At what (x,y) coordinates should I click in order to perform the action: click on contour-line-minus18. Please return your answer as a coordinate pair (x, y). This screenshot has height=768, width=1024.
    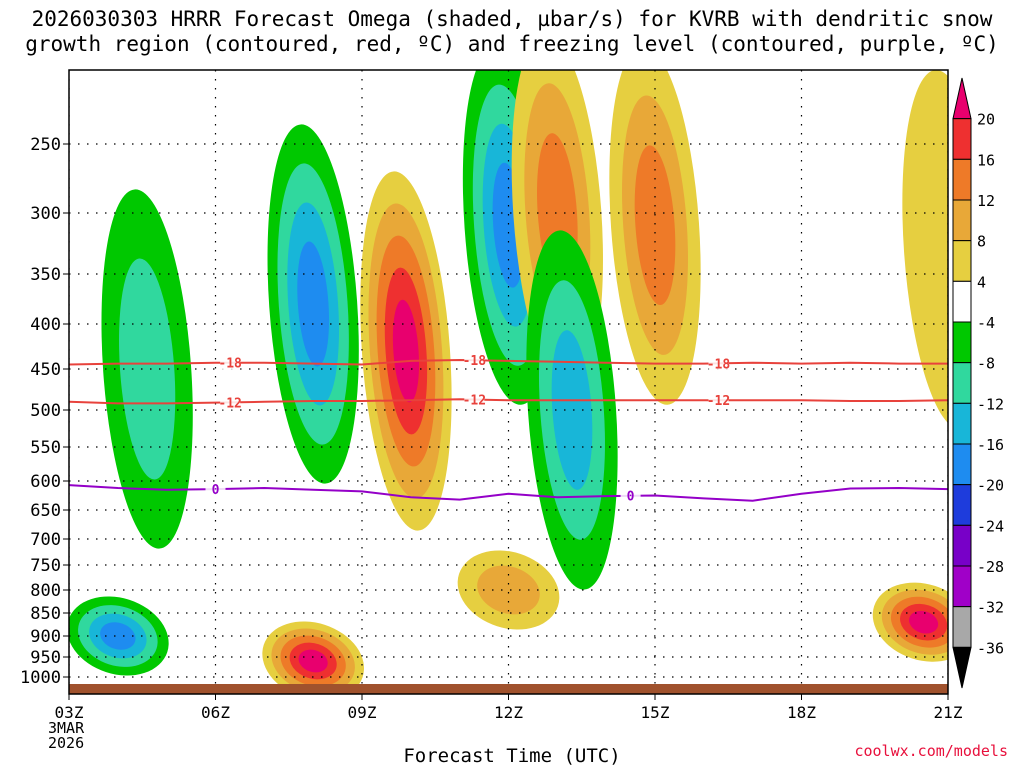
    Looking at the image, I should click on (508, 362).